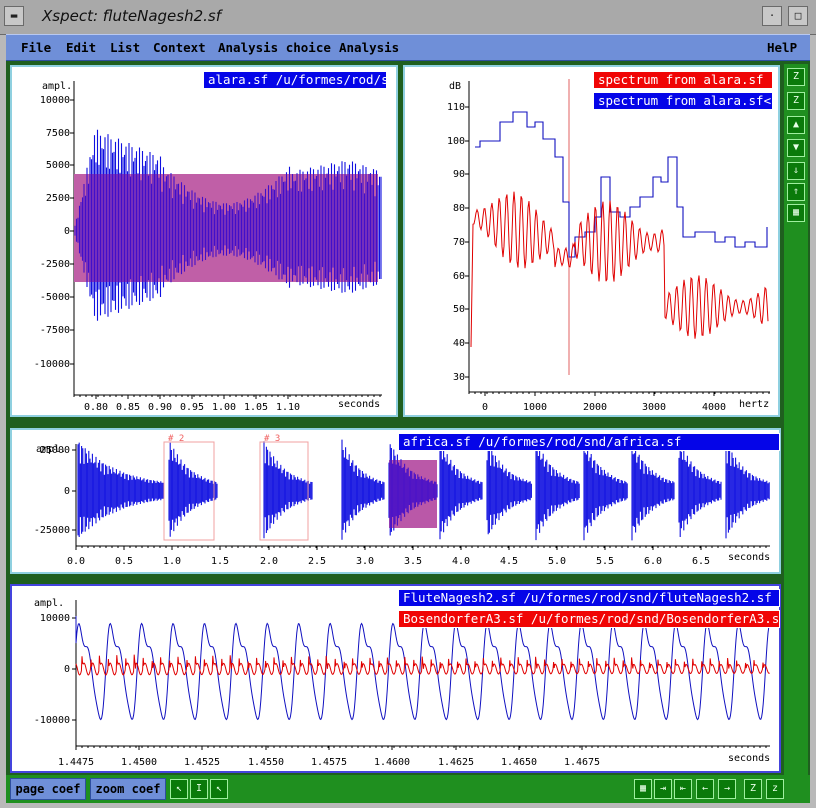 This screenshot has height=808, width=816. I want to click on y-tick-label: 70, so click(459, 242).